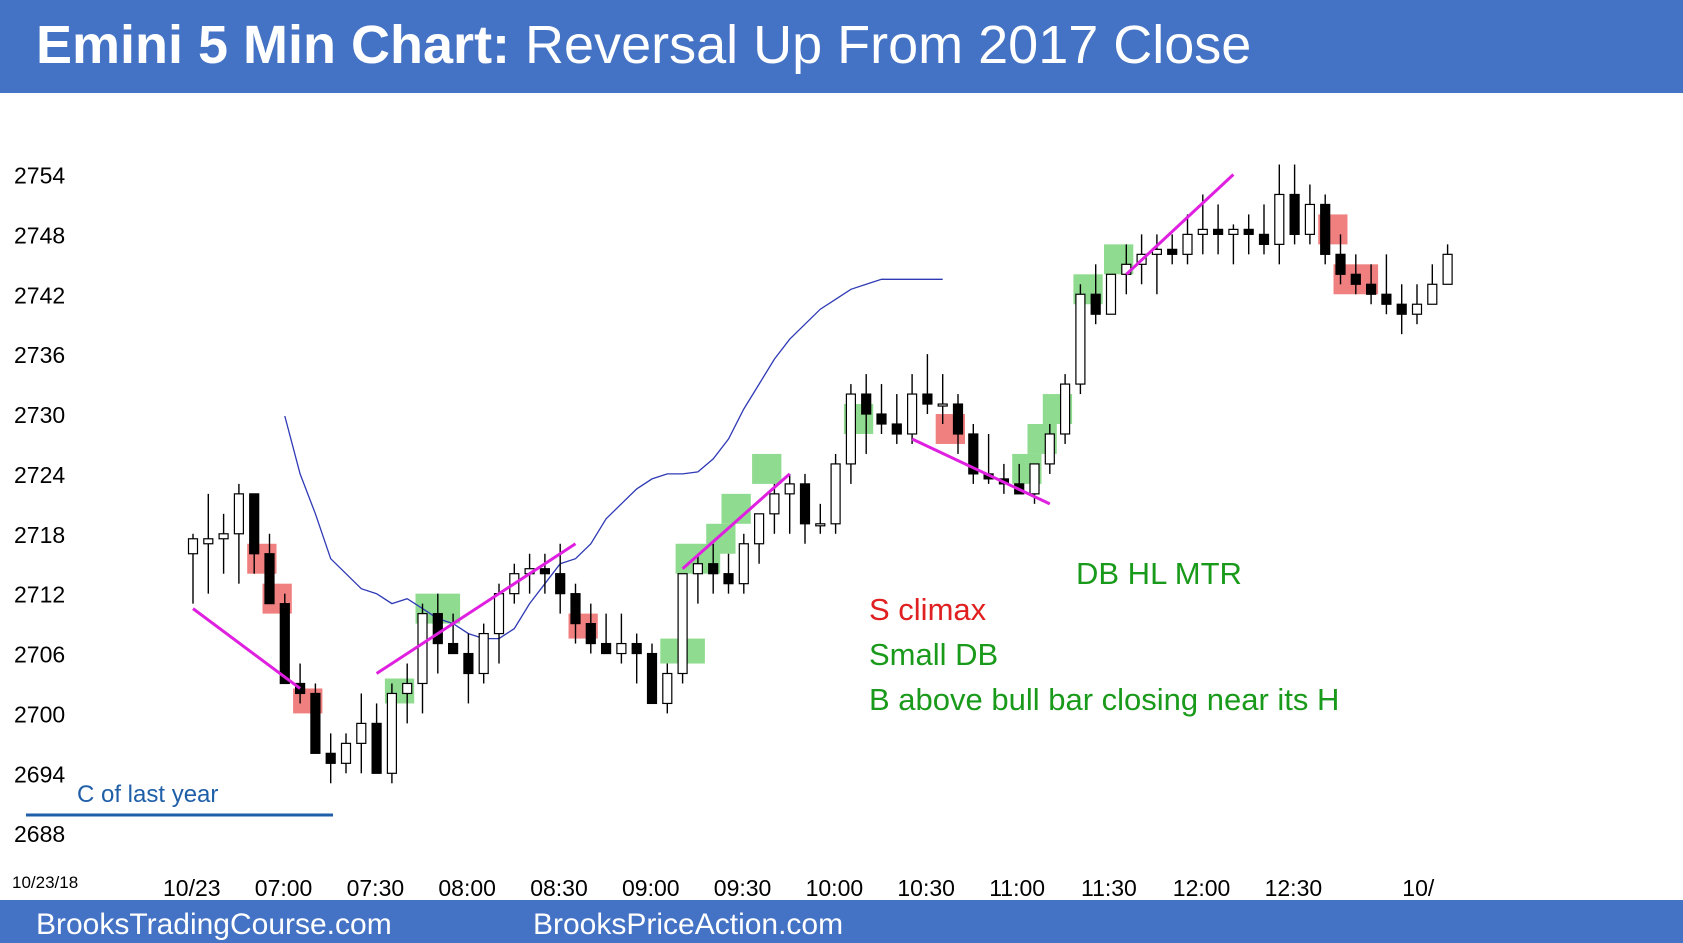 The image size is (1683, 943). What do you see at coordinates (376, 888) in the screenshot?
I see `x-tick-2: 07:30` at bounding box center [376, 888].